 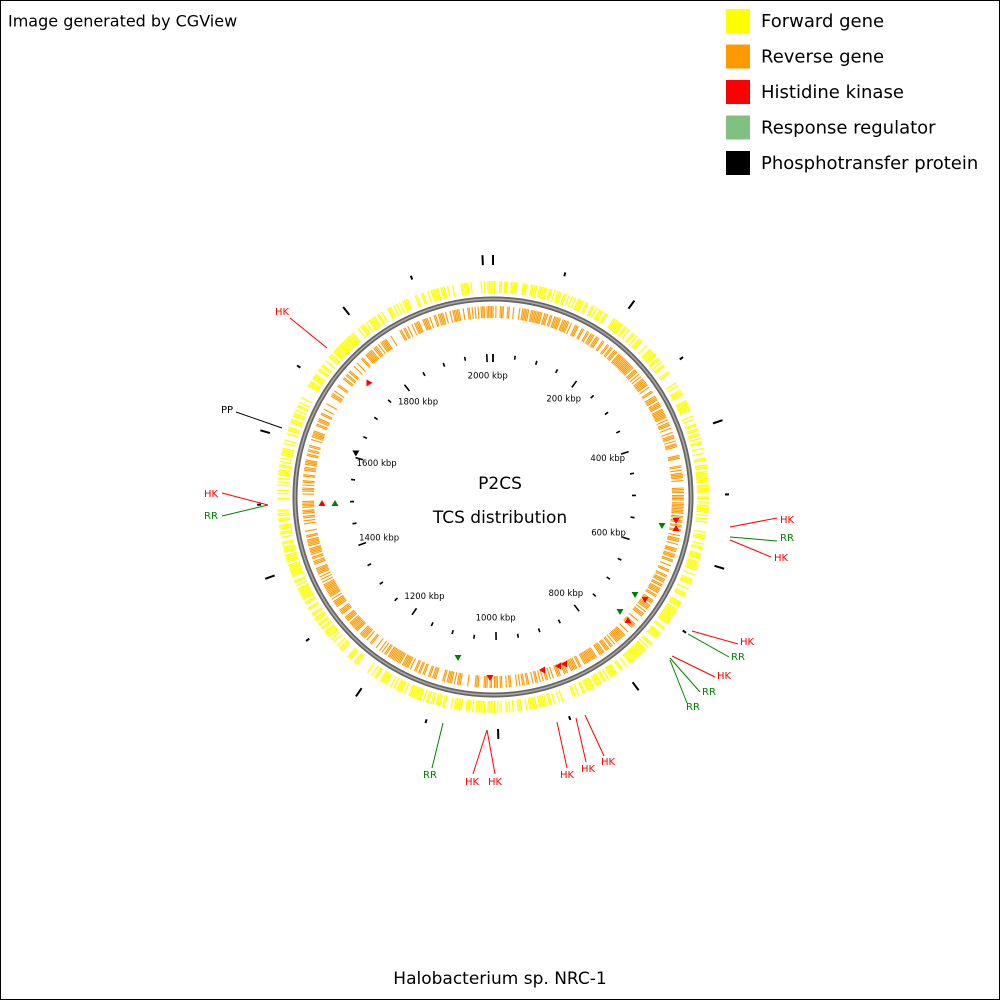 I want to click on map-subtitle: TCS distribution, so click(x=499, y=518).